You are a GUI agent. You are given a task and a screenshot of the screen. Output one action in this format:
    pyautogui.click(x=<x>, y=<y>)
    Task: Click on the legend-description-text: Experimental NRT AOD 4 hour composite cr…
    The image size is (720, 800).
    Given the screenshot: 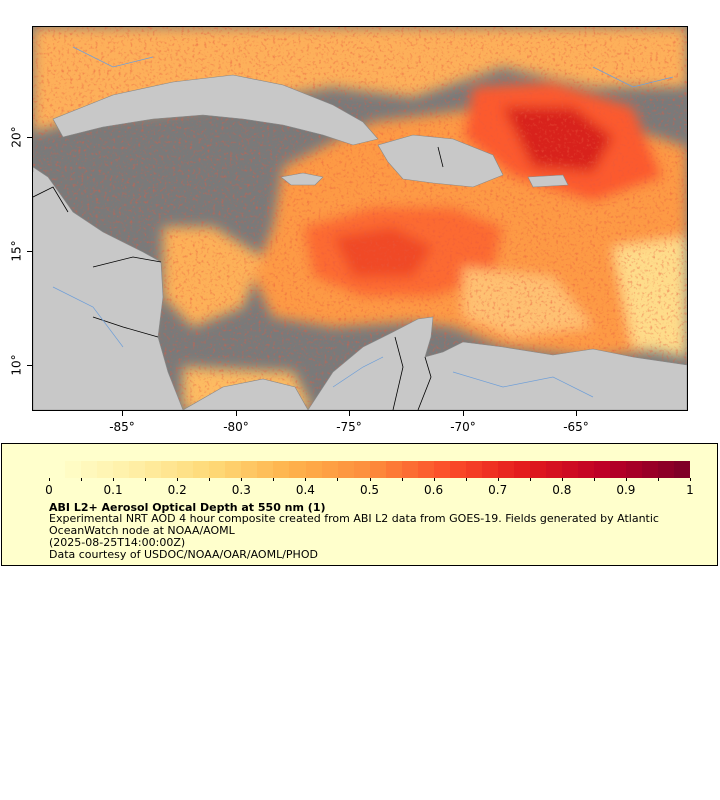 What is the action you would take?
    pyautogui.click(x=354, y=524)
    